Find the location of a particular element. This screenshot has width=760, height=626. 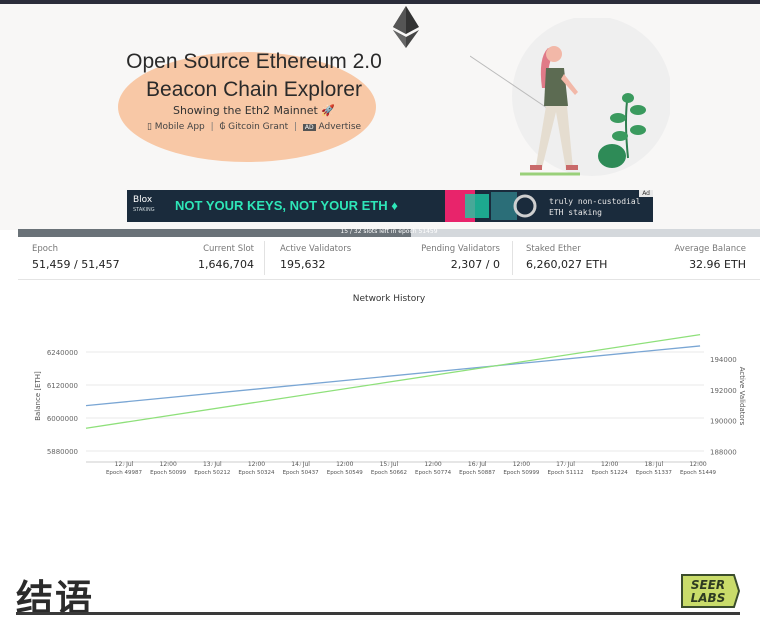

x-tick-date-label: 18. Jul is located at coordinates (653, 464).